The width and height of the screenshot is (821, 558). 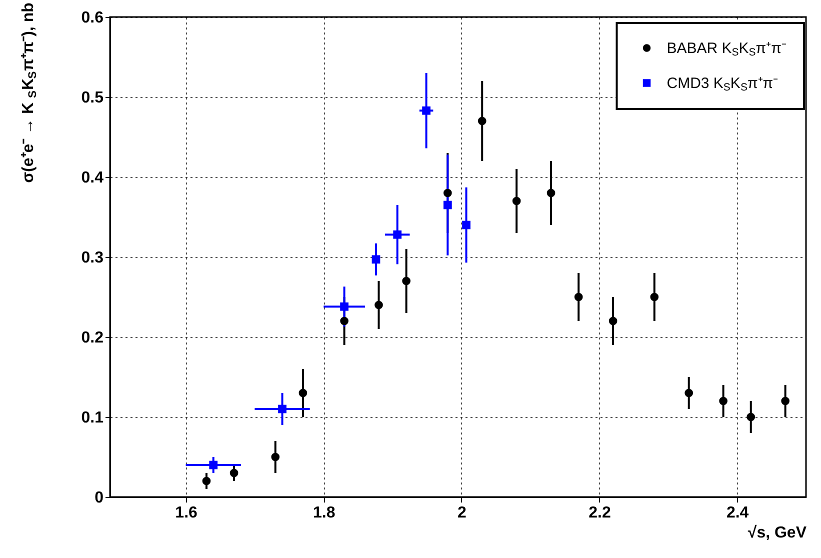 What do you see at coordinates (92, 18) in the screenshot?
I see `y-tick-label: 0.6` at bounding box center [92, 18].